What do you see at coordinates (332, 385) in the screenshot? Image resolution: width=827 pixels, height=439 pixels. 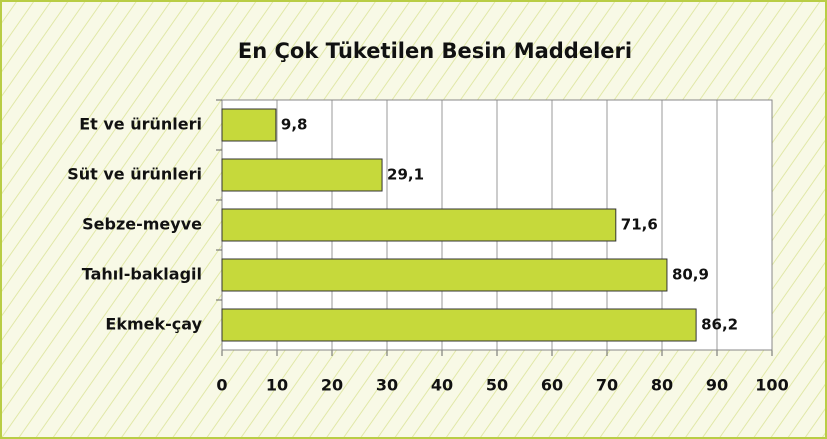 I see `x-tick-label: 20` at bounding box center [332, 385].